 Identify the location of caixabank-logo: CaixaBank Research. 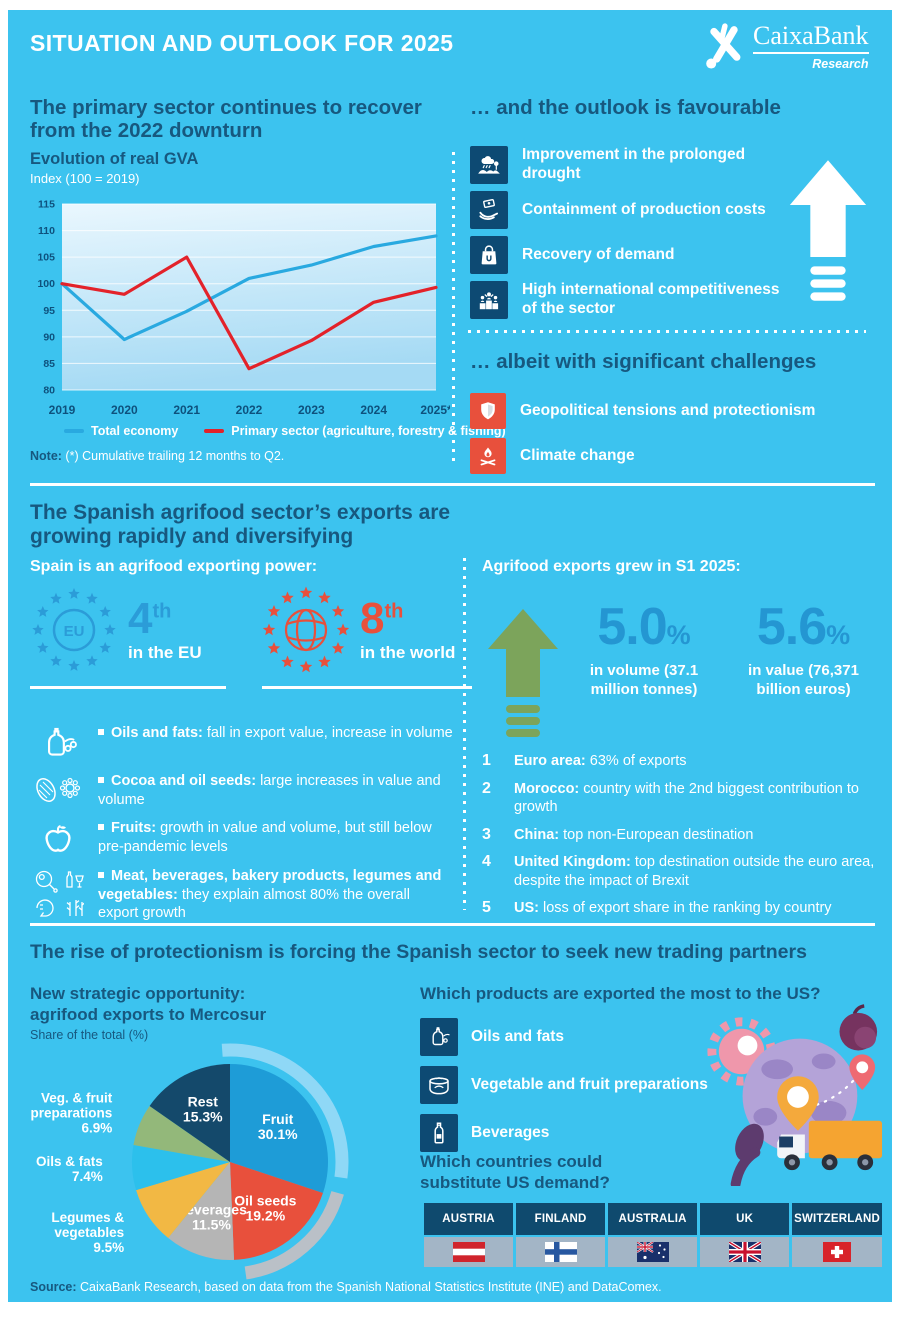
(794, 48).